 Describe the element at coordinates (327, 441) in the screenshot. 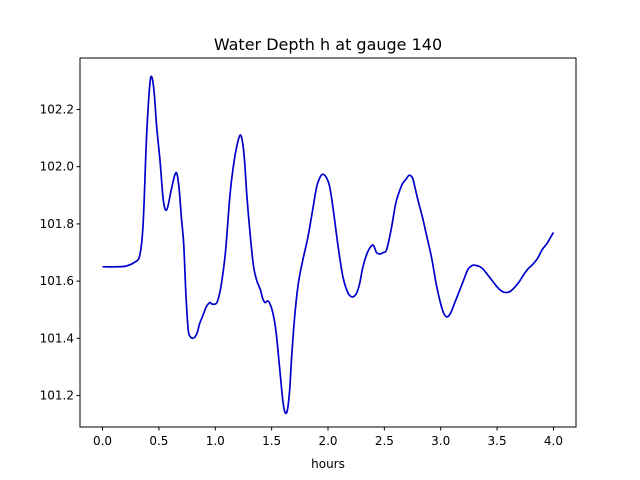

I see `x-tick-label: 2.0` at that location.